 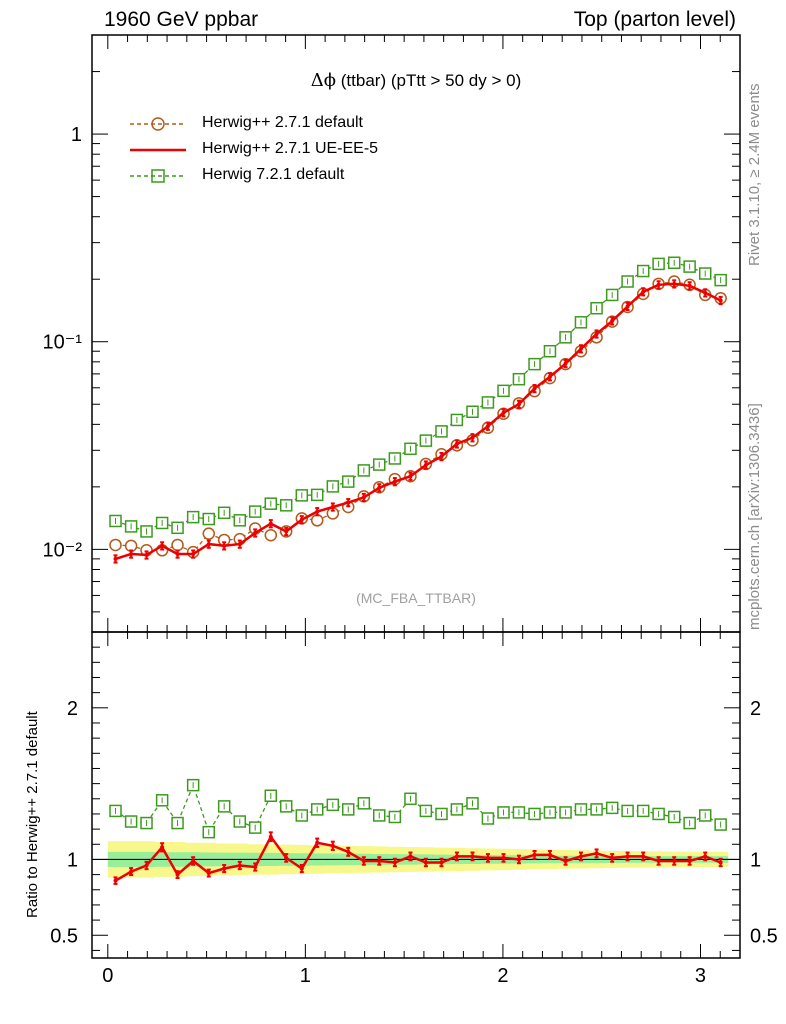 I want to click on legend-marker-square, so click(x=158, y=176).